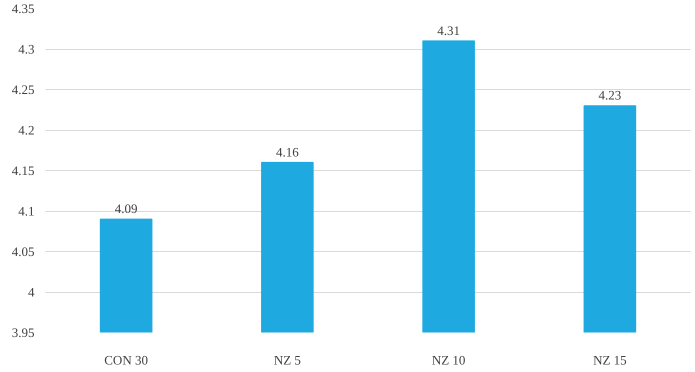 This screenshot has width=695, height=372. What do you see at coordinates (610, 360) in the screenshot?
I see `x-tick-label: NZ 15` at bounding box center [610, 360].